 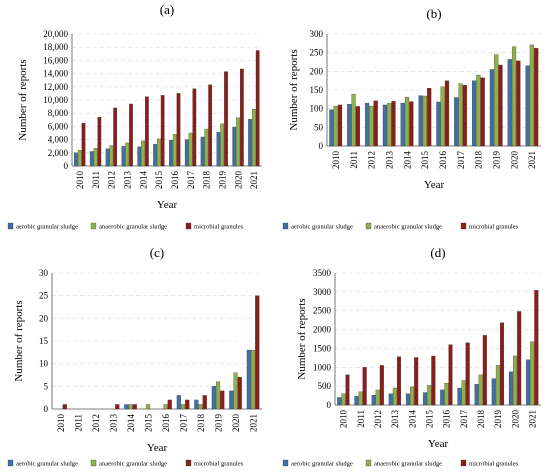 I want to click on y-tick-label: 18,000, so click(x=55, y=47).